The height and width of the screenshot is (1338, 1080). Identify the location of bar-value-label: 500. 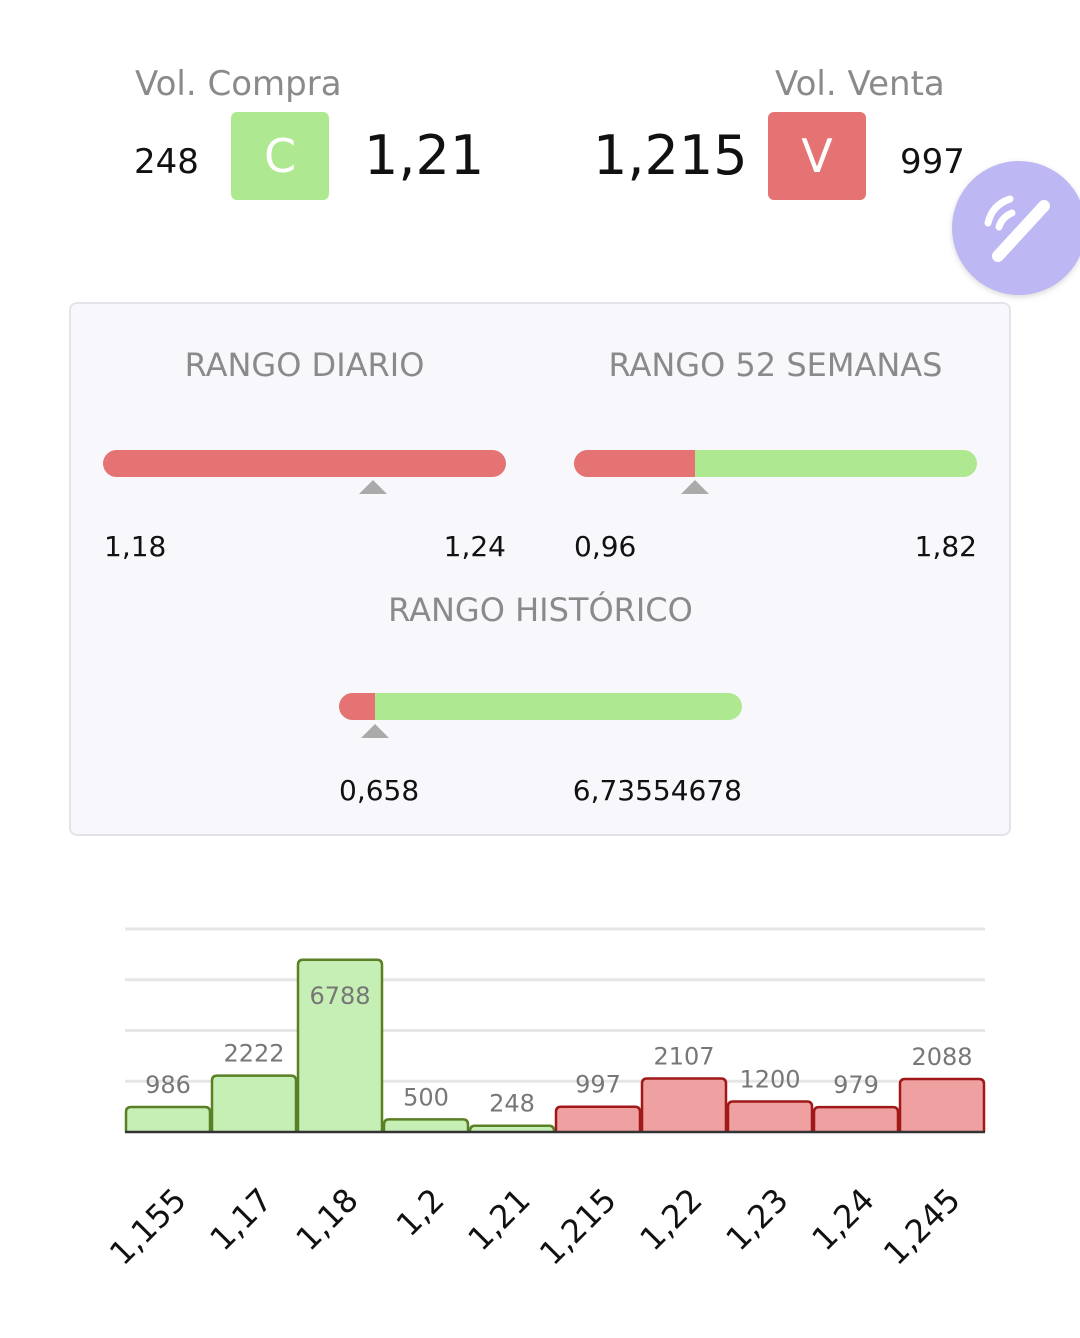
(426, 1097).